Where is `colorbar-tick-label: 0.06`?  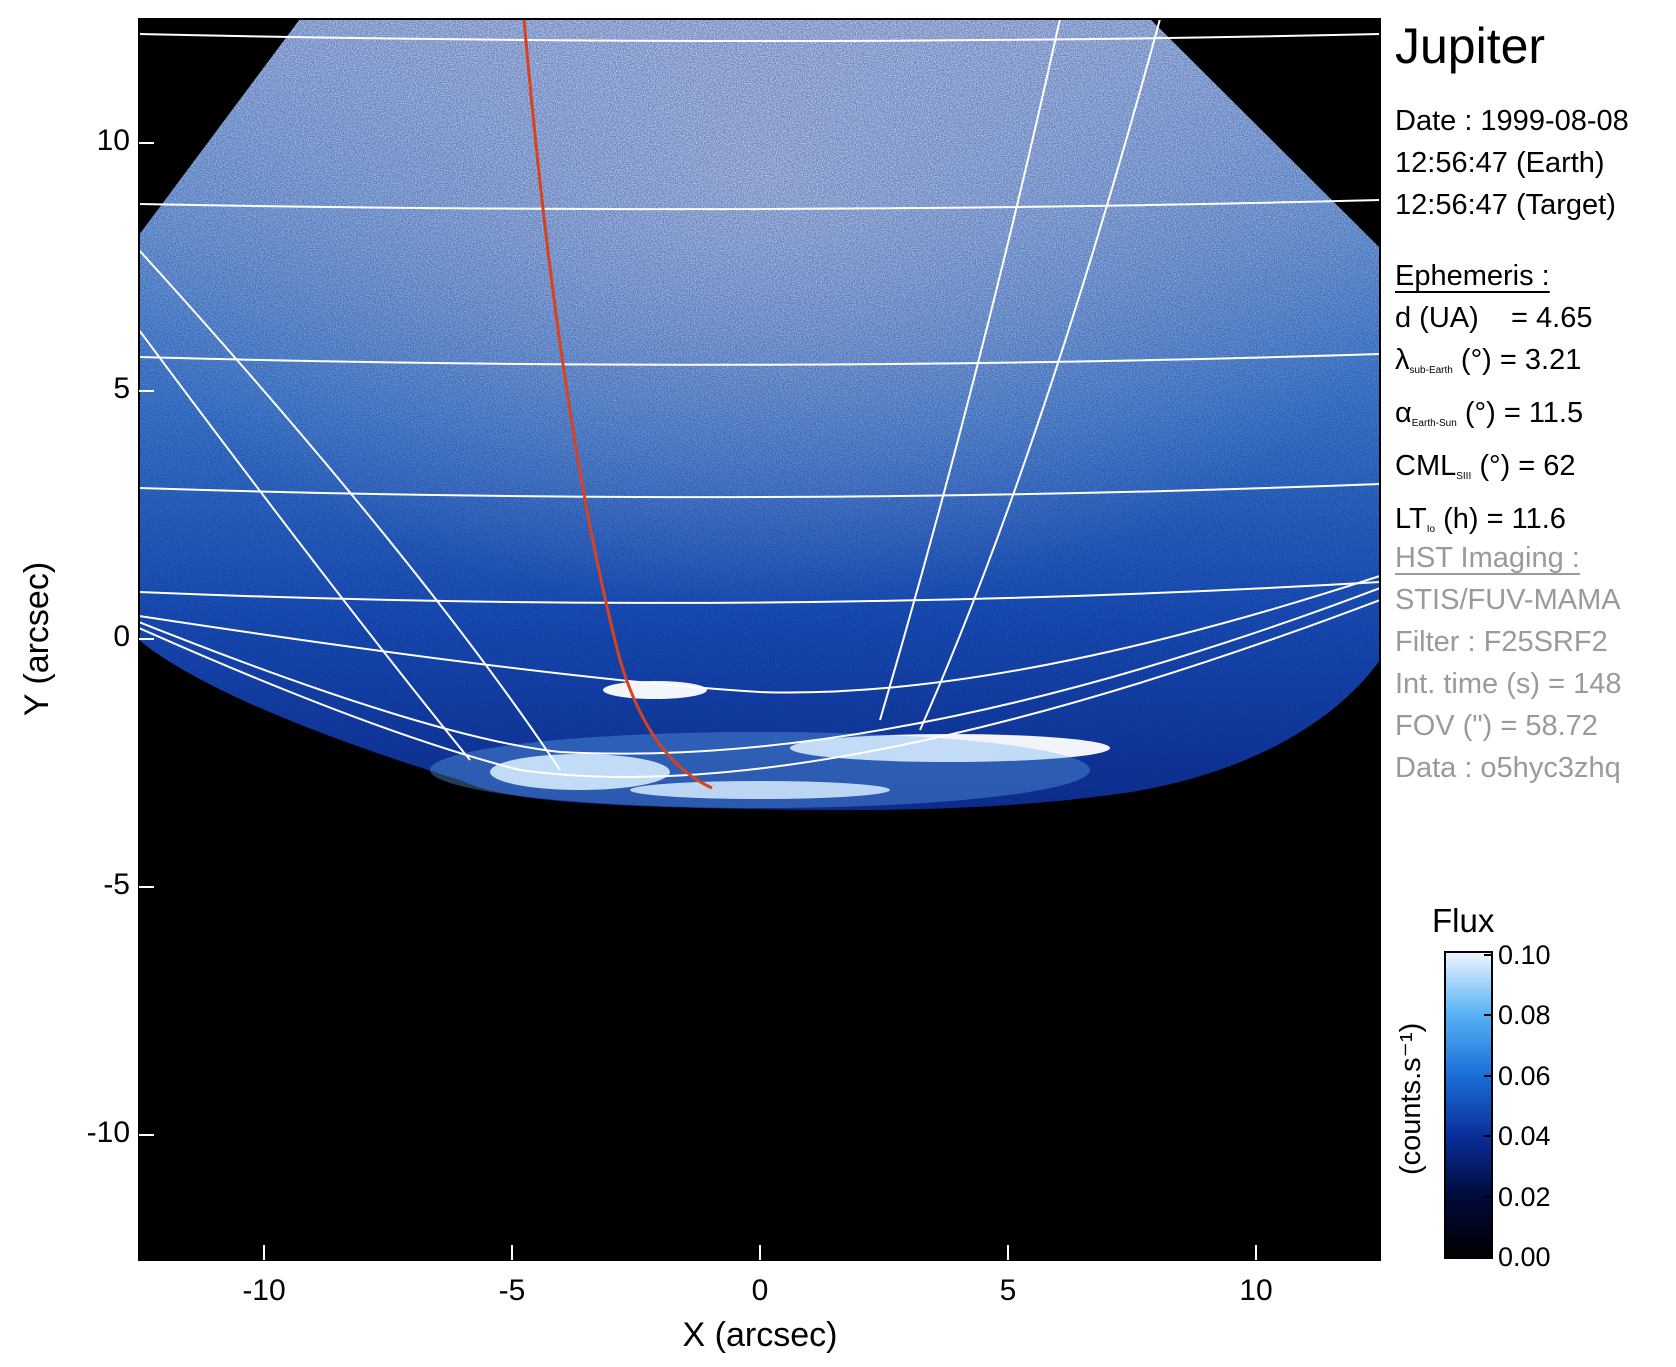 colorbar-tick-label: 0.06 is located at coordinates (1524, 1076).